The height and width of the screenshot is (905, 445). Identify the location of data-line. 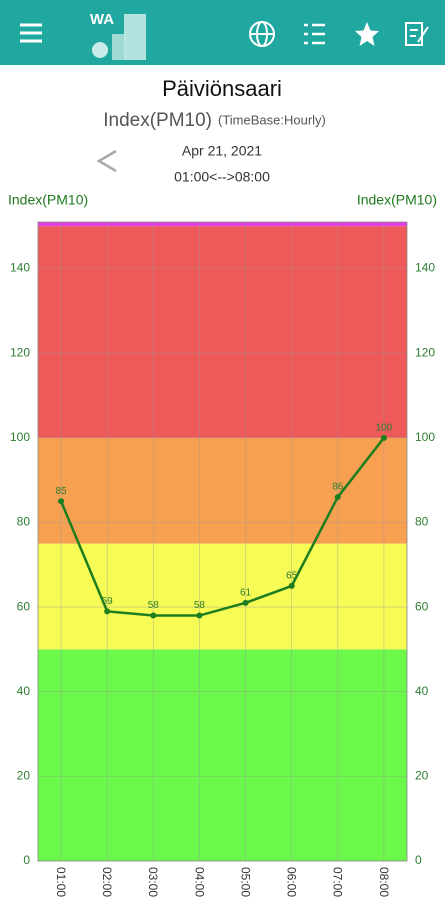
(222, 527).